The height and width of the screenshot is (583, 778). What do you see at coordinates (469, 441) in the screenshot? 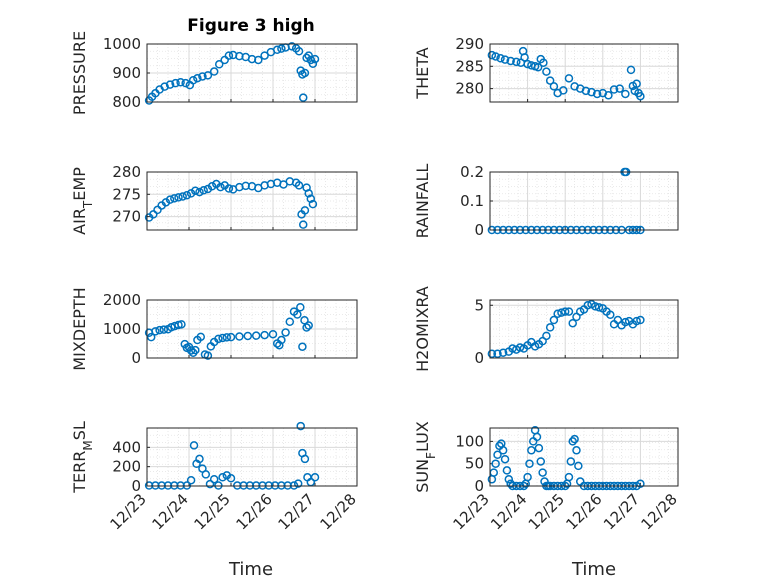
I see `y-tick-label: 100` at bounding box center [469, 441].